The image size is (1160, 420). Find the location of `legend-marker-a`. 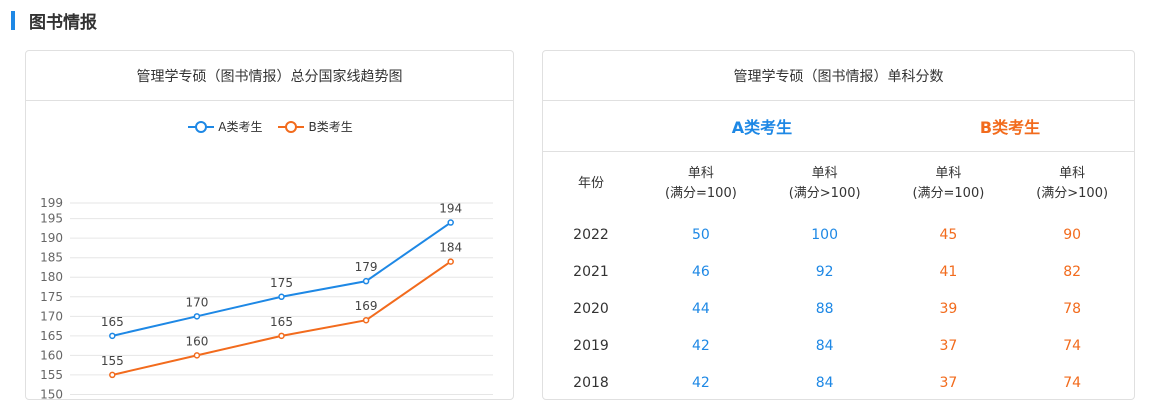

legend-marker-a is located at coordinates (201, 127).